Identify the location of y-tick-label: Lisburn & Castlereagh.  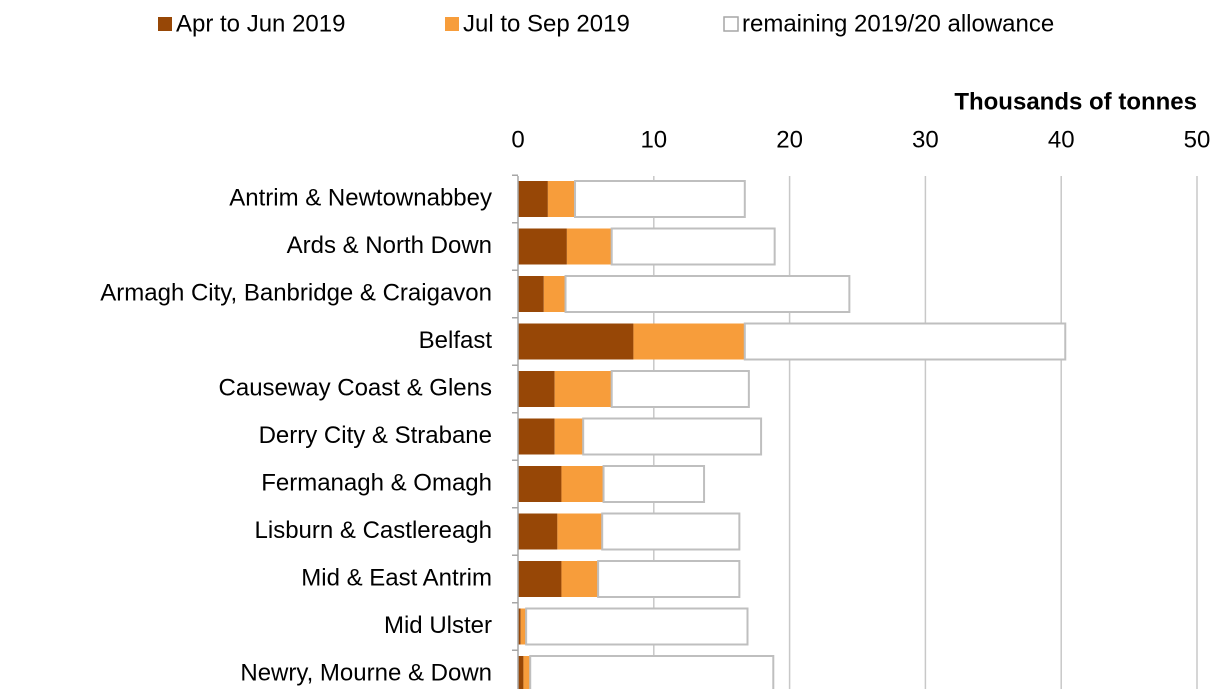
(373, 530).